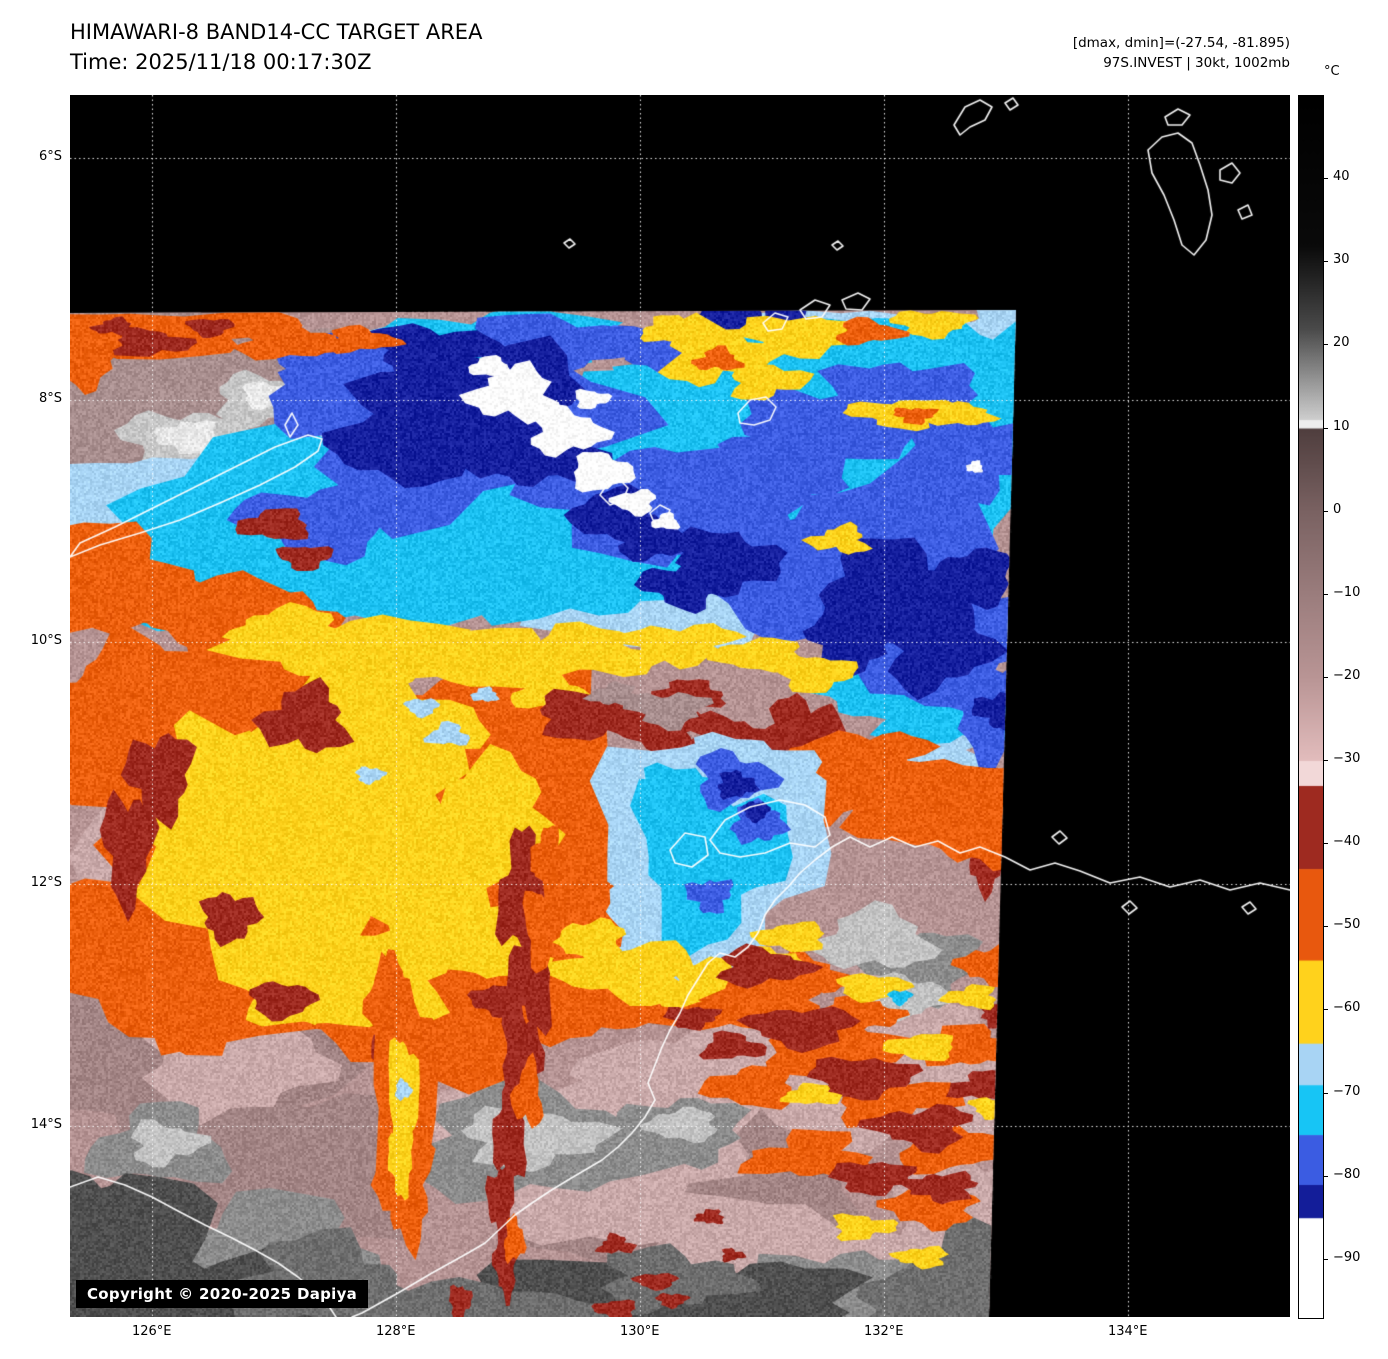  What do you see at coordinates (1347, 1008) in the screenshot?
I see `colorbar-tick-label: −60` at bounding box center [1347, 1008].